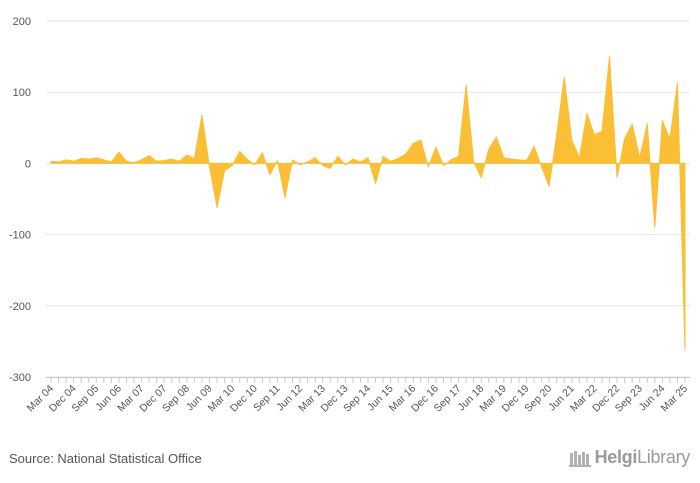  What do you see at coordinates (20, 378) in the screenshot?
I see `y-tick-label: -300` at bounding box center [20, 378].